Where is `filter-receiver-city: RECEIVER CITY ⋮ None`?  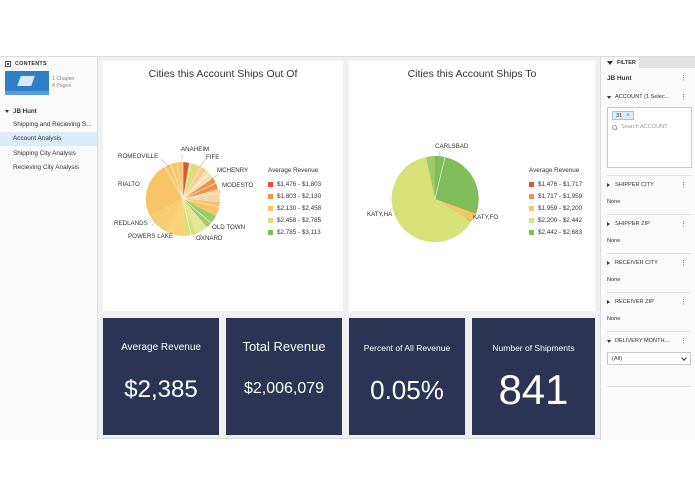 filter-receiver-city: RECEIVER CITY ⋮ None is located at coordinates (649, 272).